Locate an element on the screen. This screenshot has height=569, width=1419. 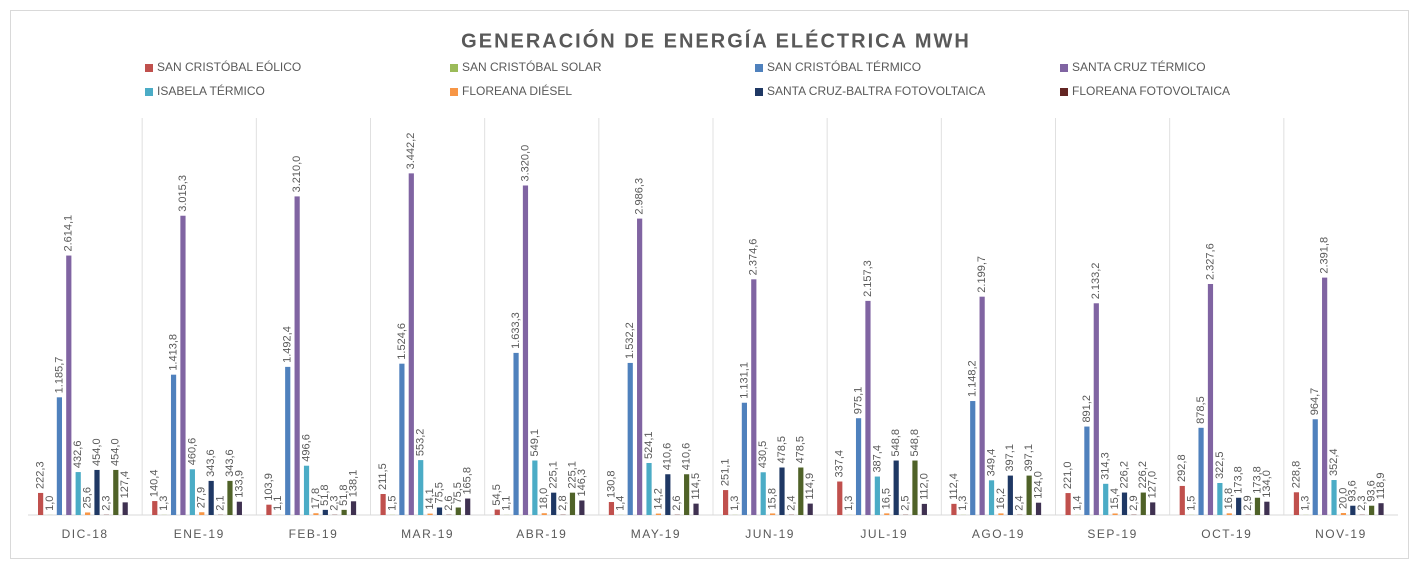
x-tick-label: ENE-19 is located at coordinates (199, 534).